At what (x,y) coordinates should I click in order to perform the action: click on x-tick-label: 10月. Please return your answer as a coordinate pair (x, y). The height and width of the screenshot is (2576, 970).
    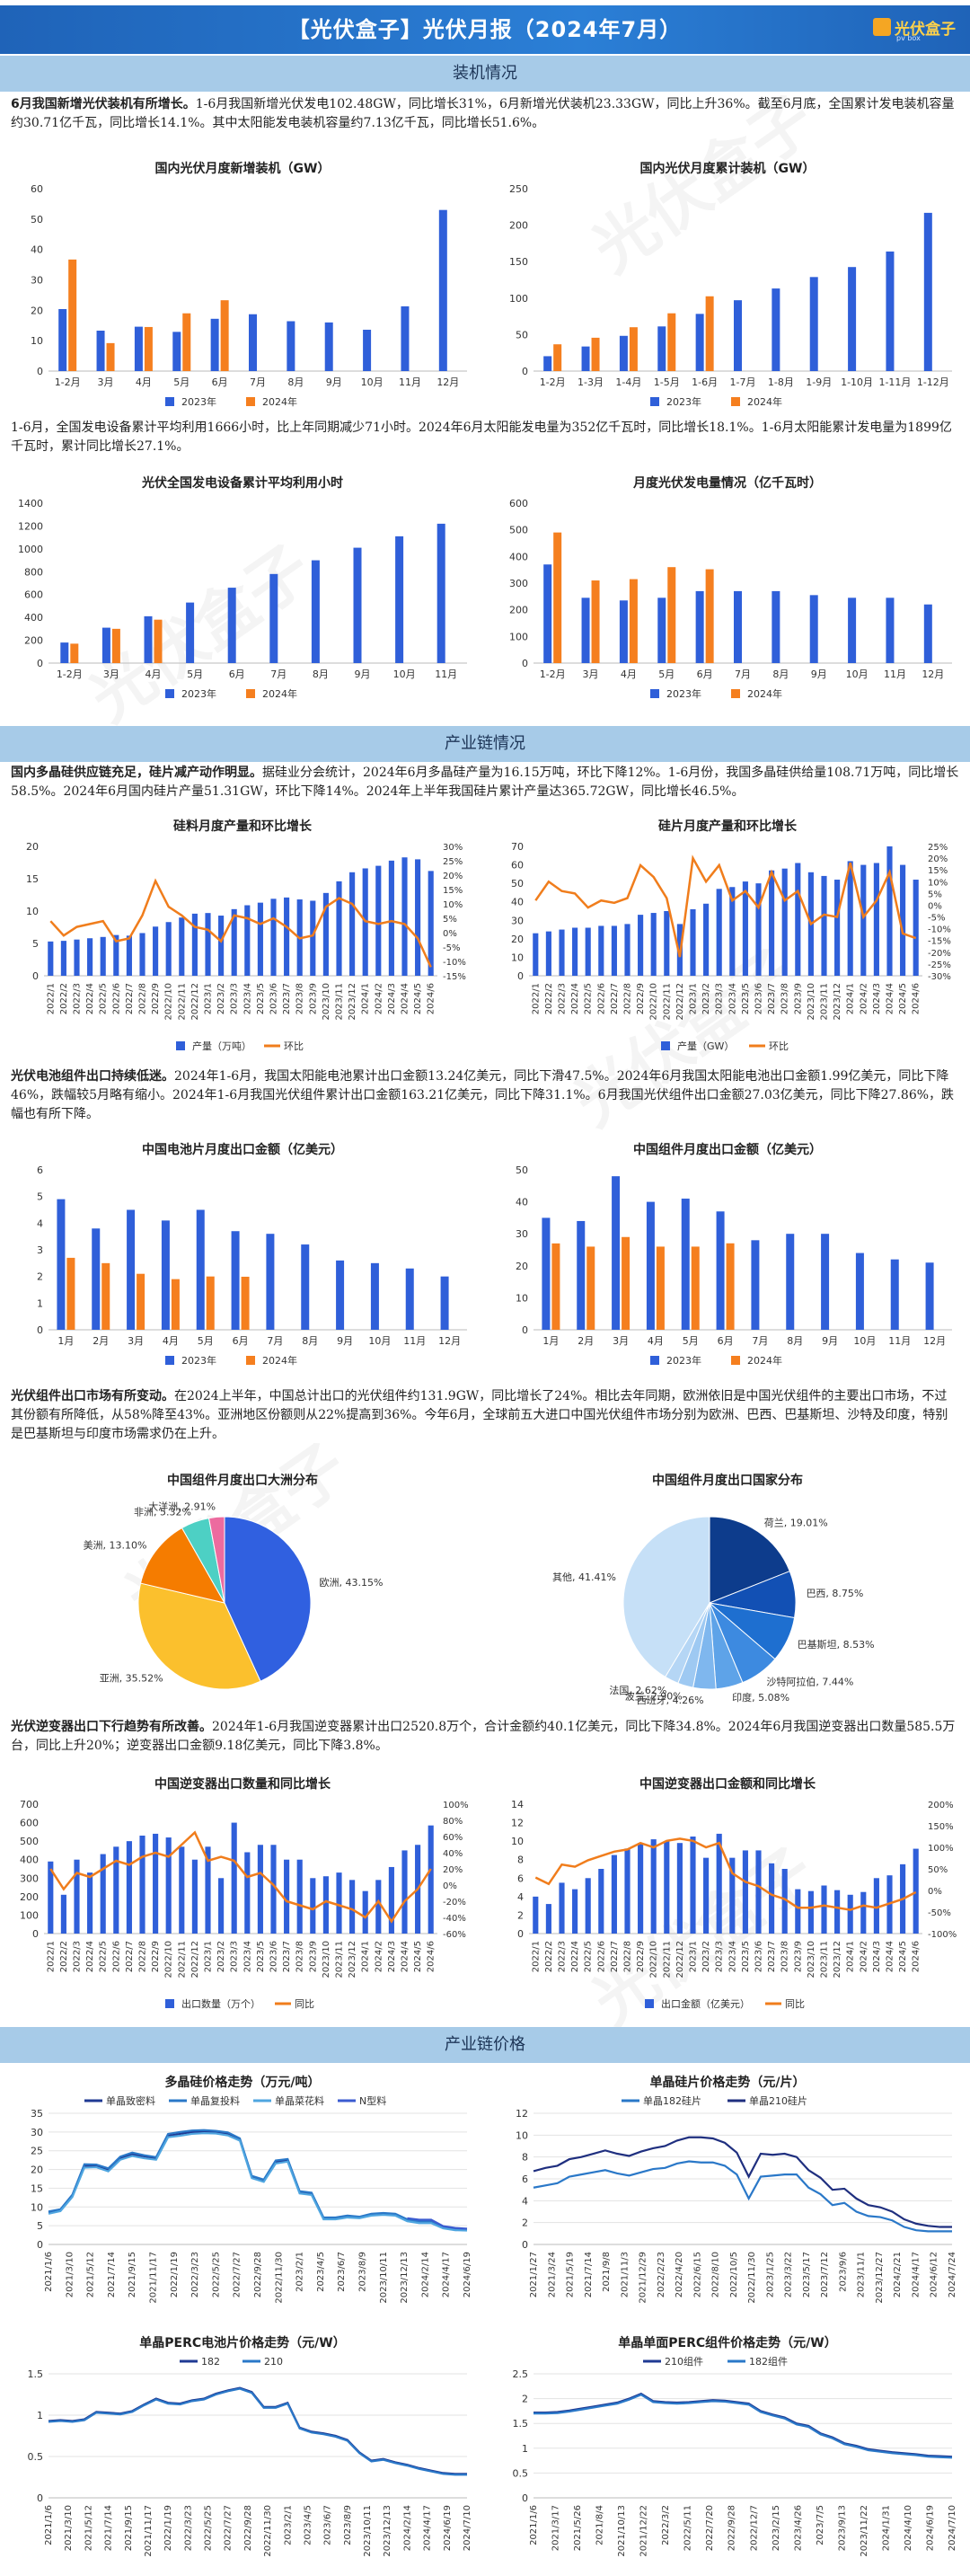
    Looking at the image, I should click on (372, 382).